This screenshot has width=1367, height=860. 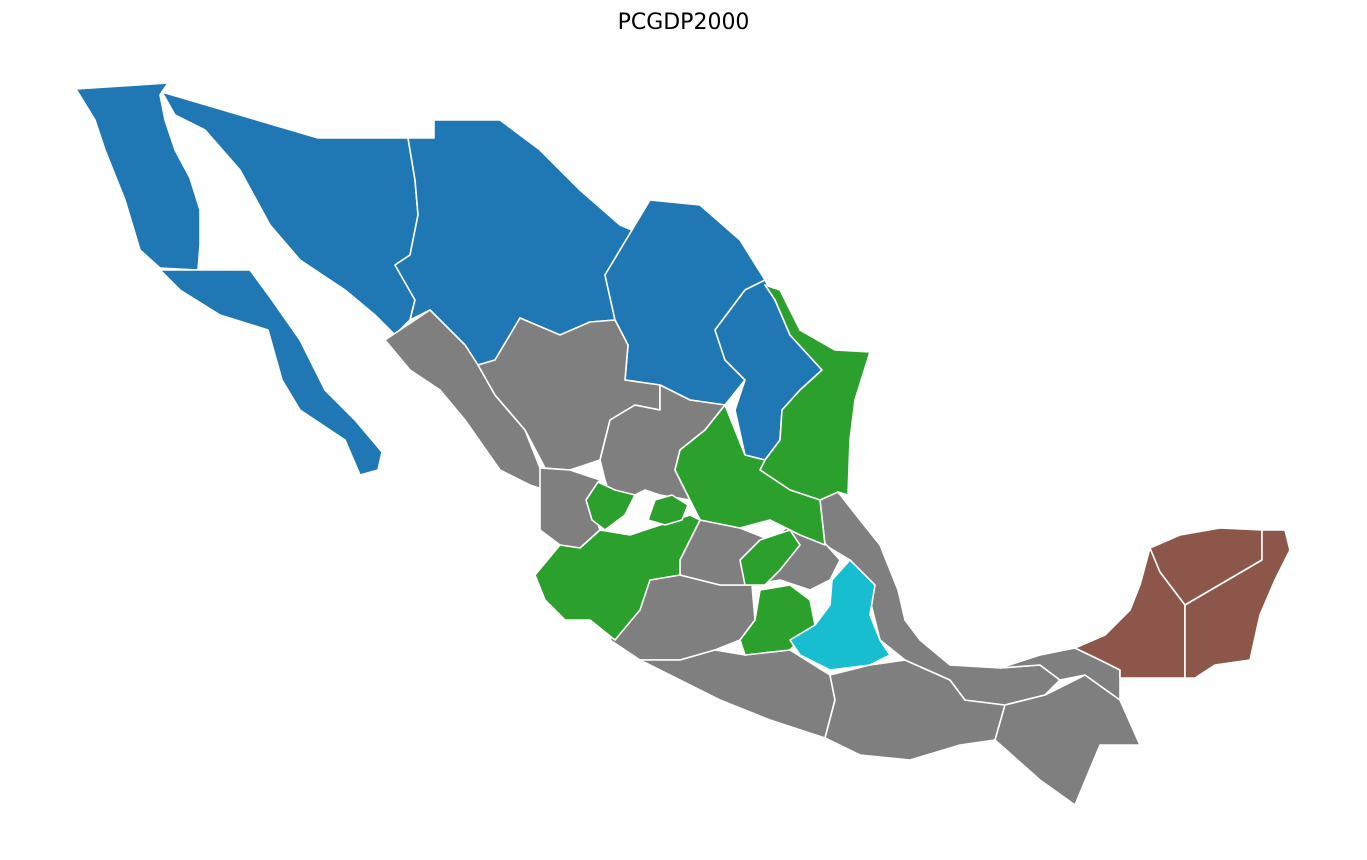 What do you see at coordinates (271, 372) in the screenshot?
I see `region-baja-california-sur` at bounding box center [271, 372].